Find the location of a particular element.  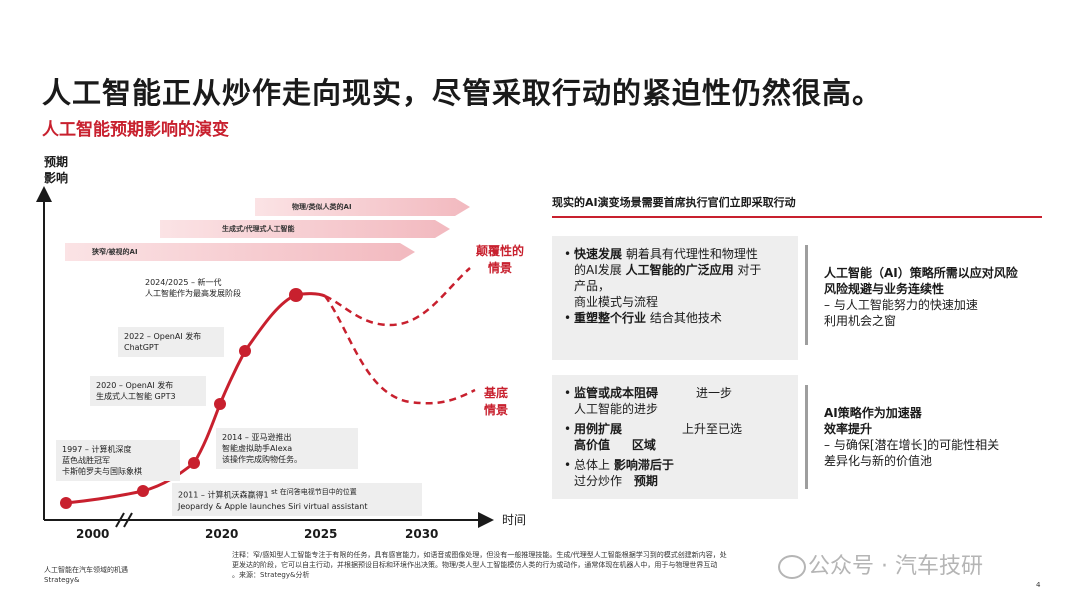

watermark-text: 公众号 · 汽车技研 is located at coordinates (895, 566).